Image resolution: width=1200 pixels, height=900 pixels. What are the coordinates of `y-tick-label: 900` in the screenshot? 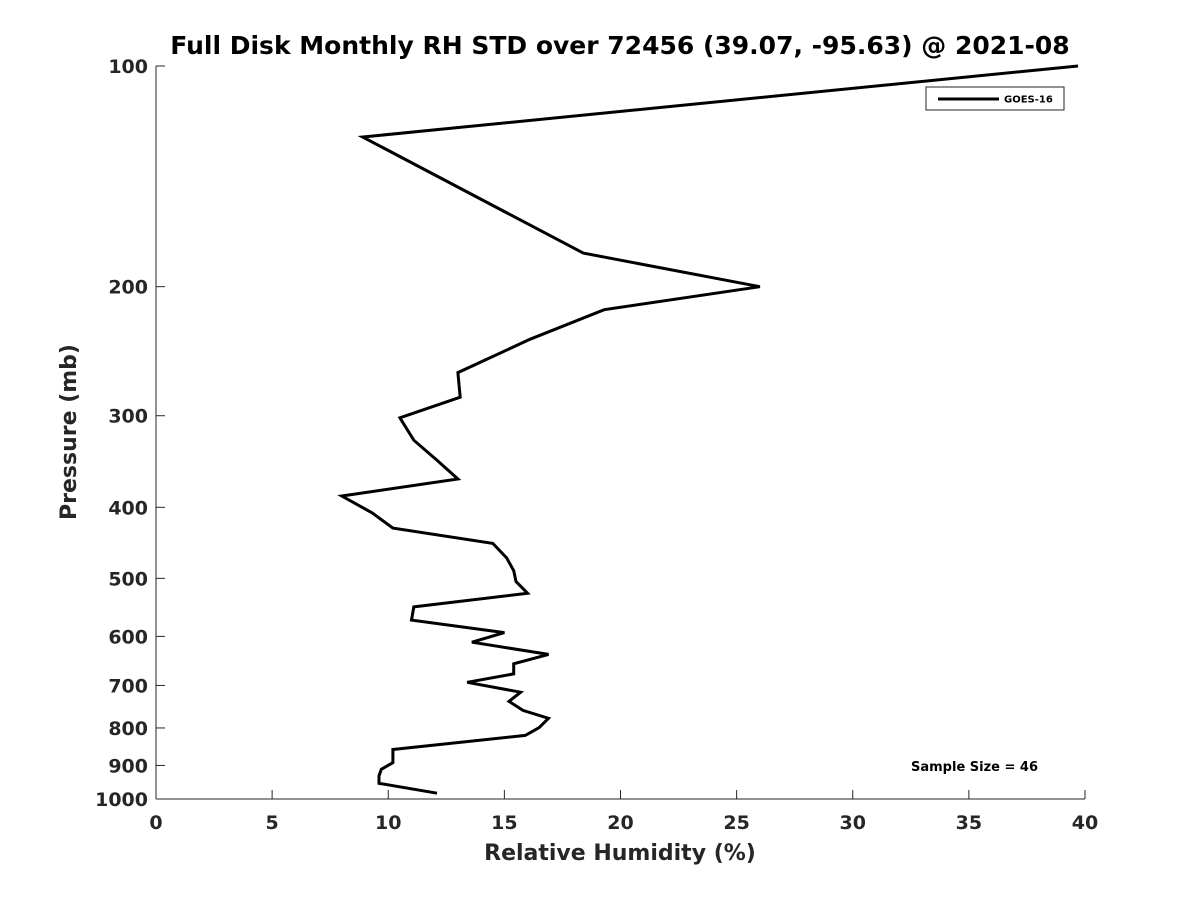 It's located at (128, 766).